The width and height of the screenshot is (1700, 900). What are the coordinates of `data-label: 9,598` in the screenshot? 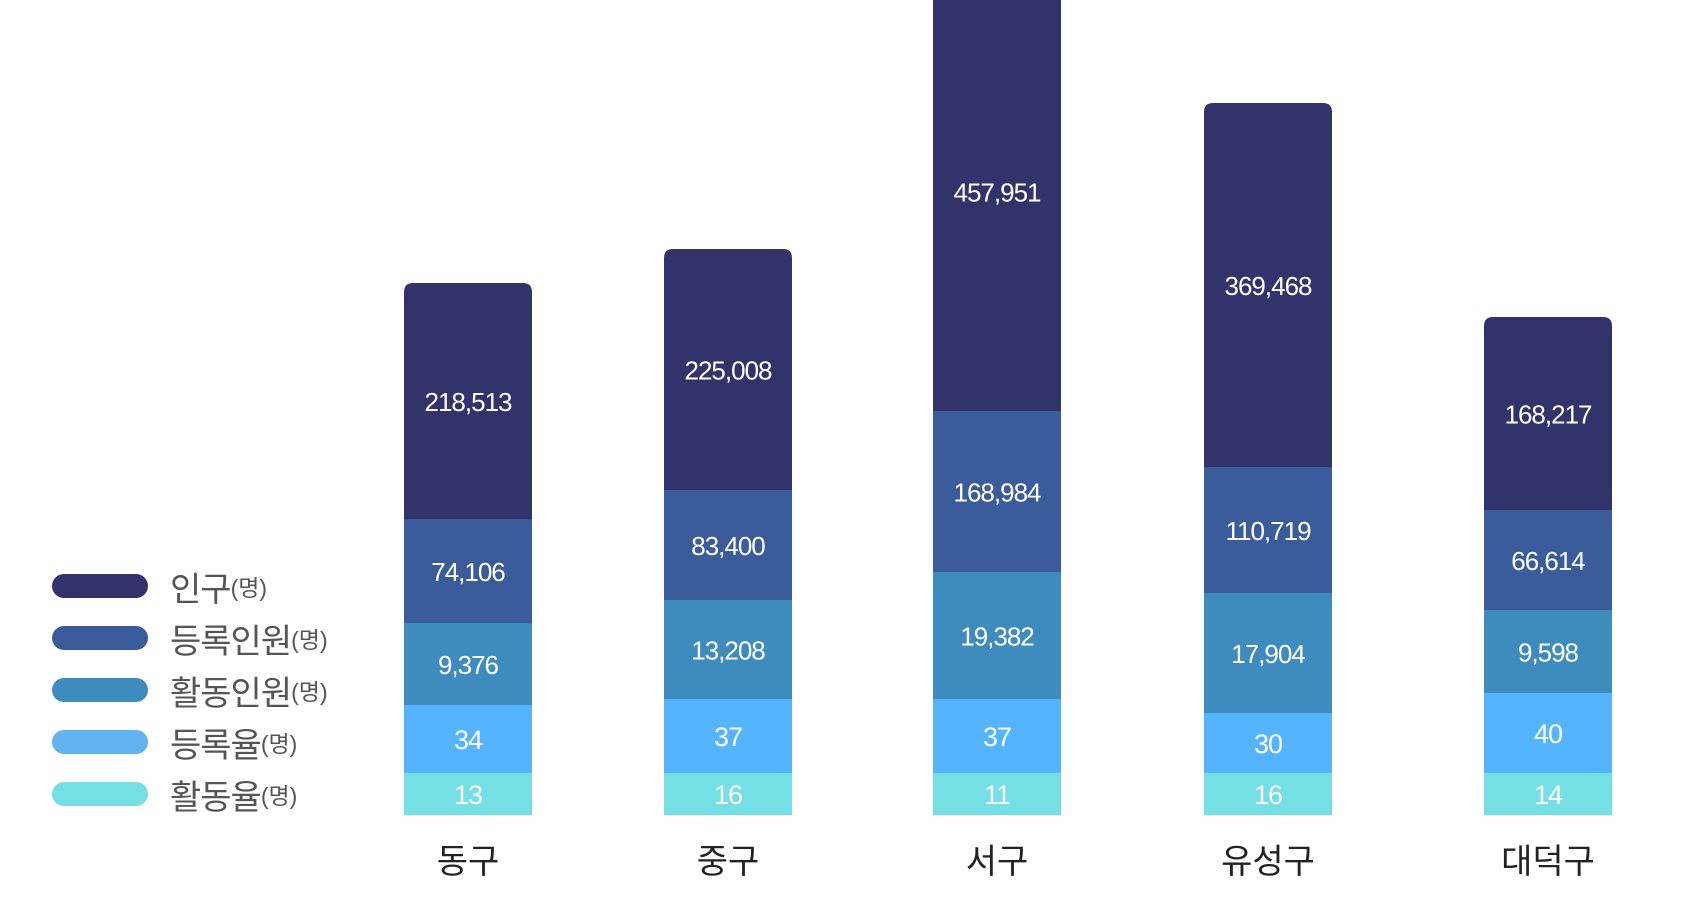 It's located at (1548, 653).